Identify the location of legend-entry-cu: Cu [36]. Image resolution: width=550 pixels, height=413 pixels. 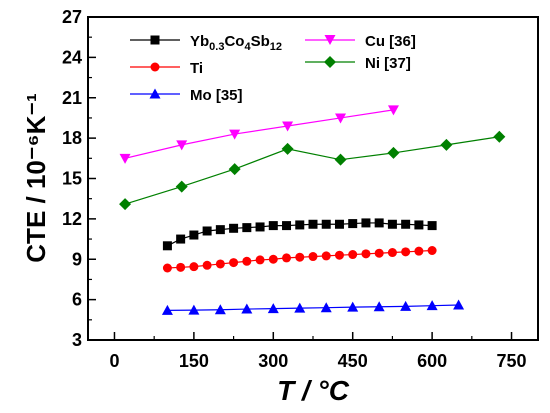
(360, 41).